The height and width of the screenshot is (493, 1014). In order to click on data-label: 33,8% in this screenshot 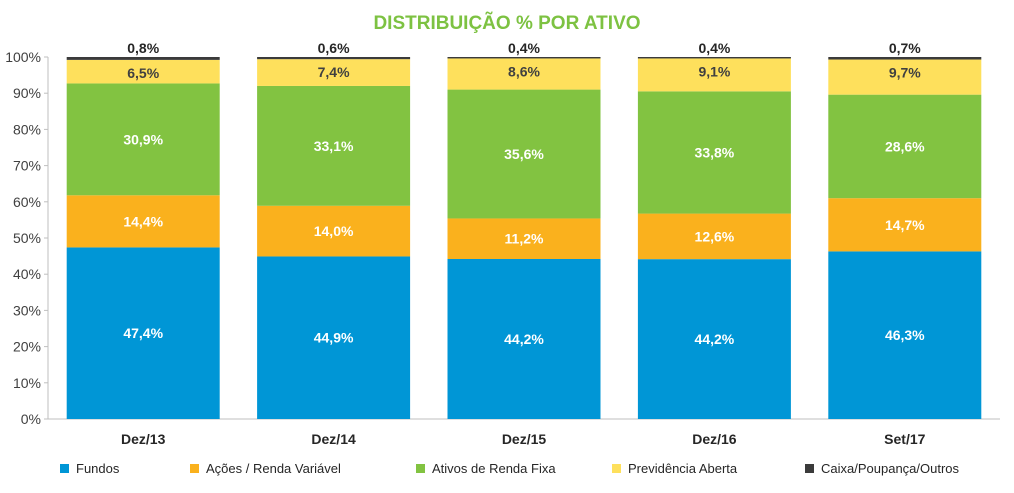, I will do `click(715, 152)`.